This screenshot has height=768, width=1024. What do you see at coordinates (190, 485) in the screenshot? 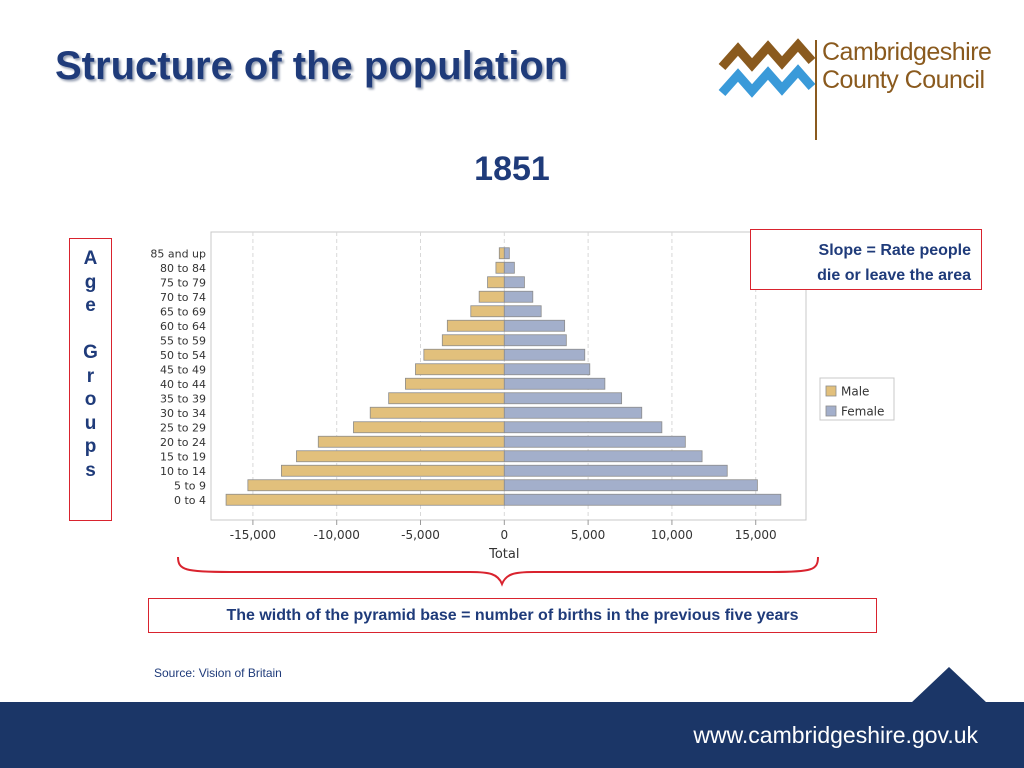
I see `y-tick-label: 5 to 9` at bounding box center [190, 485].